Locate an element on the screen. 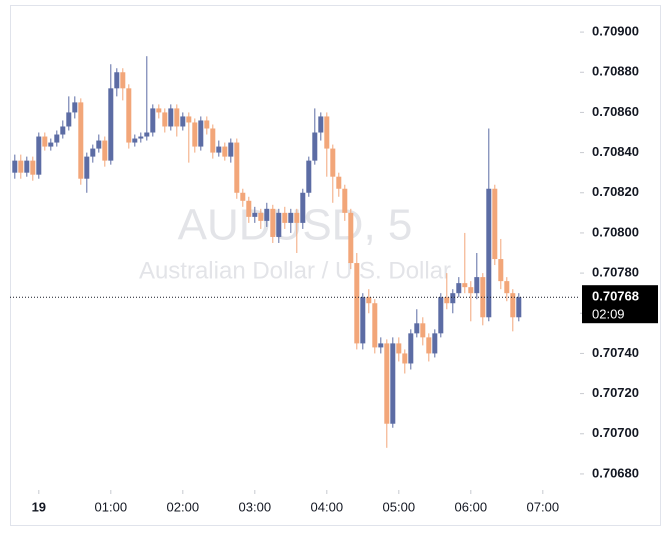 This screenshot has height=543, width=670. x-tick-label: 04:00 is located at coordinates (327, 506).